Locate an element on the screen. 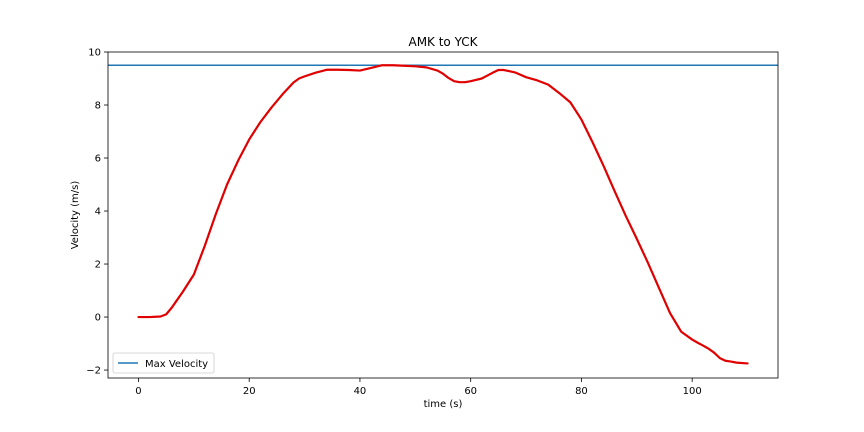 This screenshot has height=432, width=864. legend-box is located at coordinates (163, 363).